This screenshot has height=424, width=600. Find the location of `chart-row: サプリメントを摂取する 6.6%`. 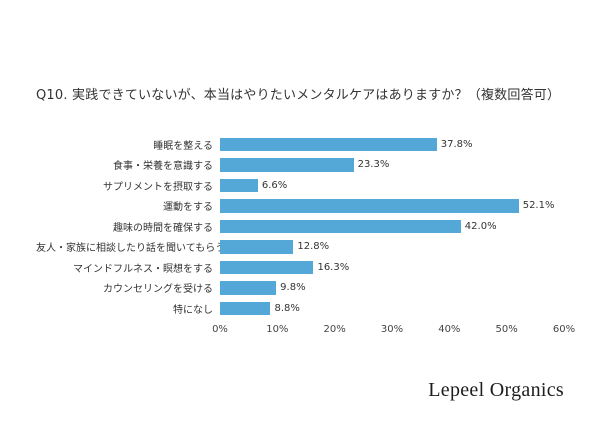

chart-row: サプリメントを摂取する 6.6% is located at coordinates (300, 185).